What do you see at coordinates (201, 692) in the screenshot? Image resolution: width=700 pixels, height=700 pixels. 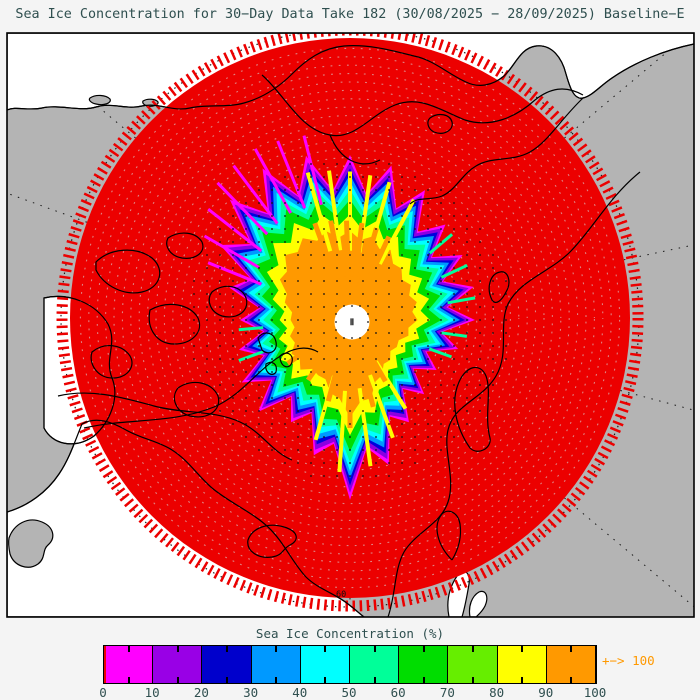 I see `colorbar-tick-20: 20` at bounding box center [201, 692].